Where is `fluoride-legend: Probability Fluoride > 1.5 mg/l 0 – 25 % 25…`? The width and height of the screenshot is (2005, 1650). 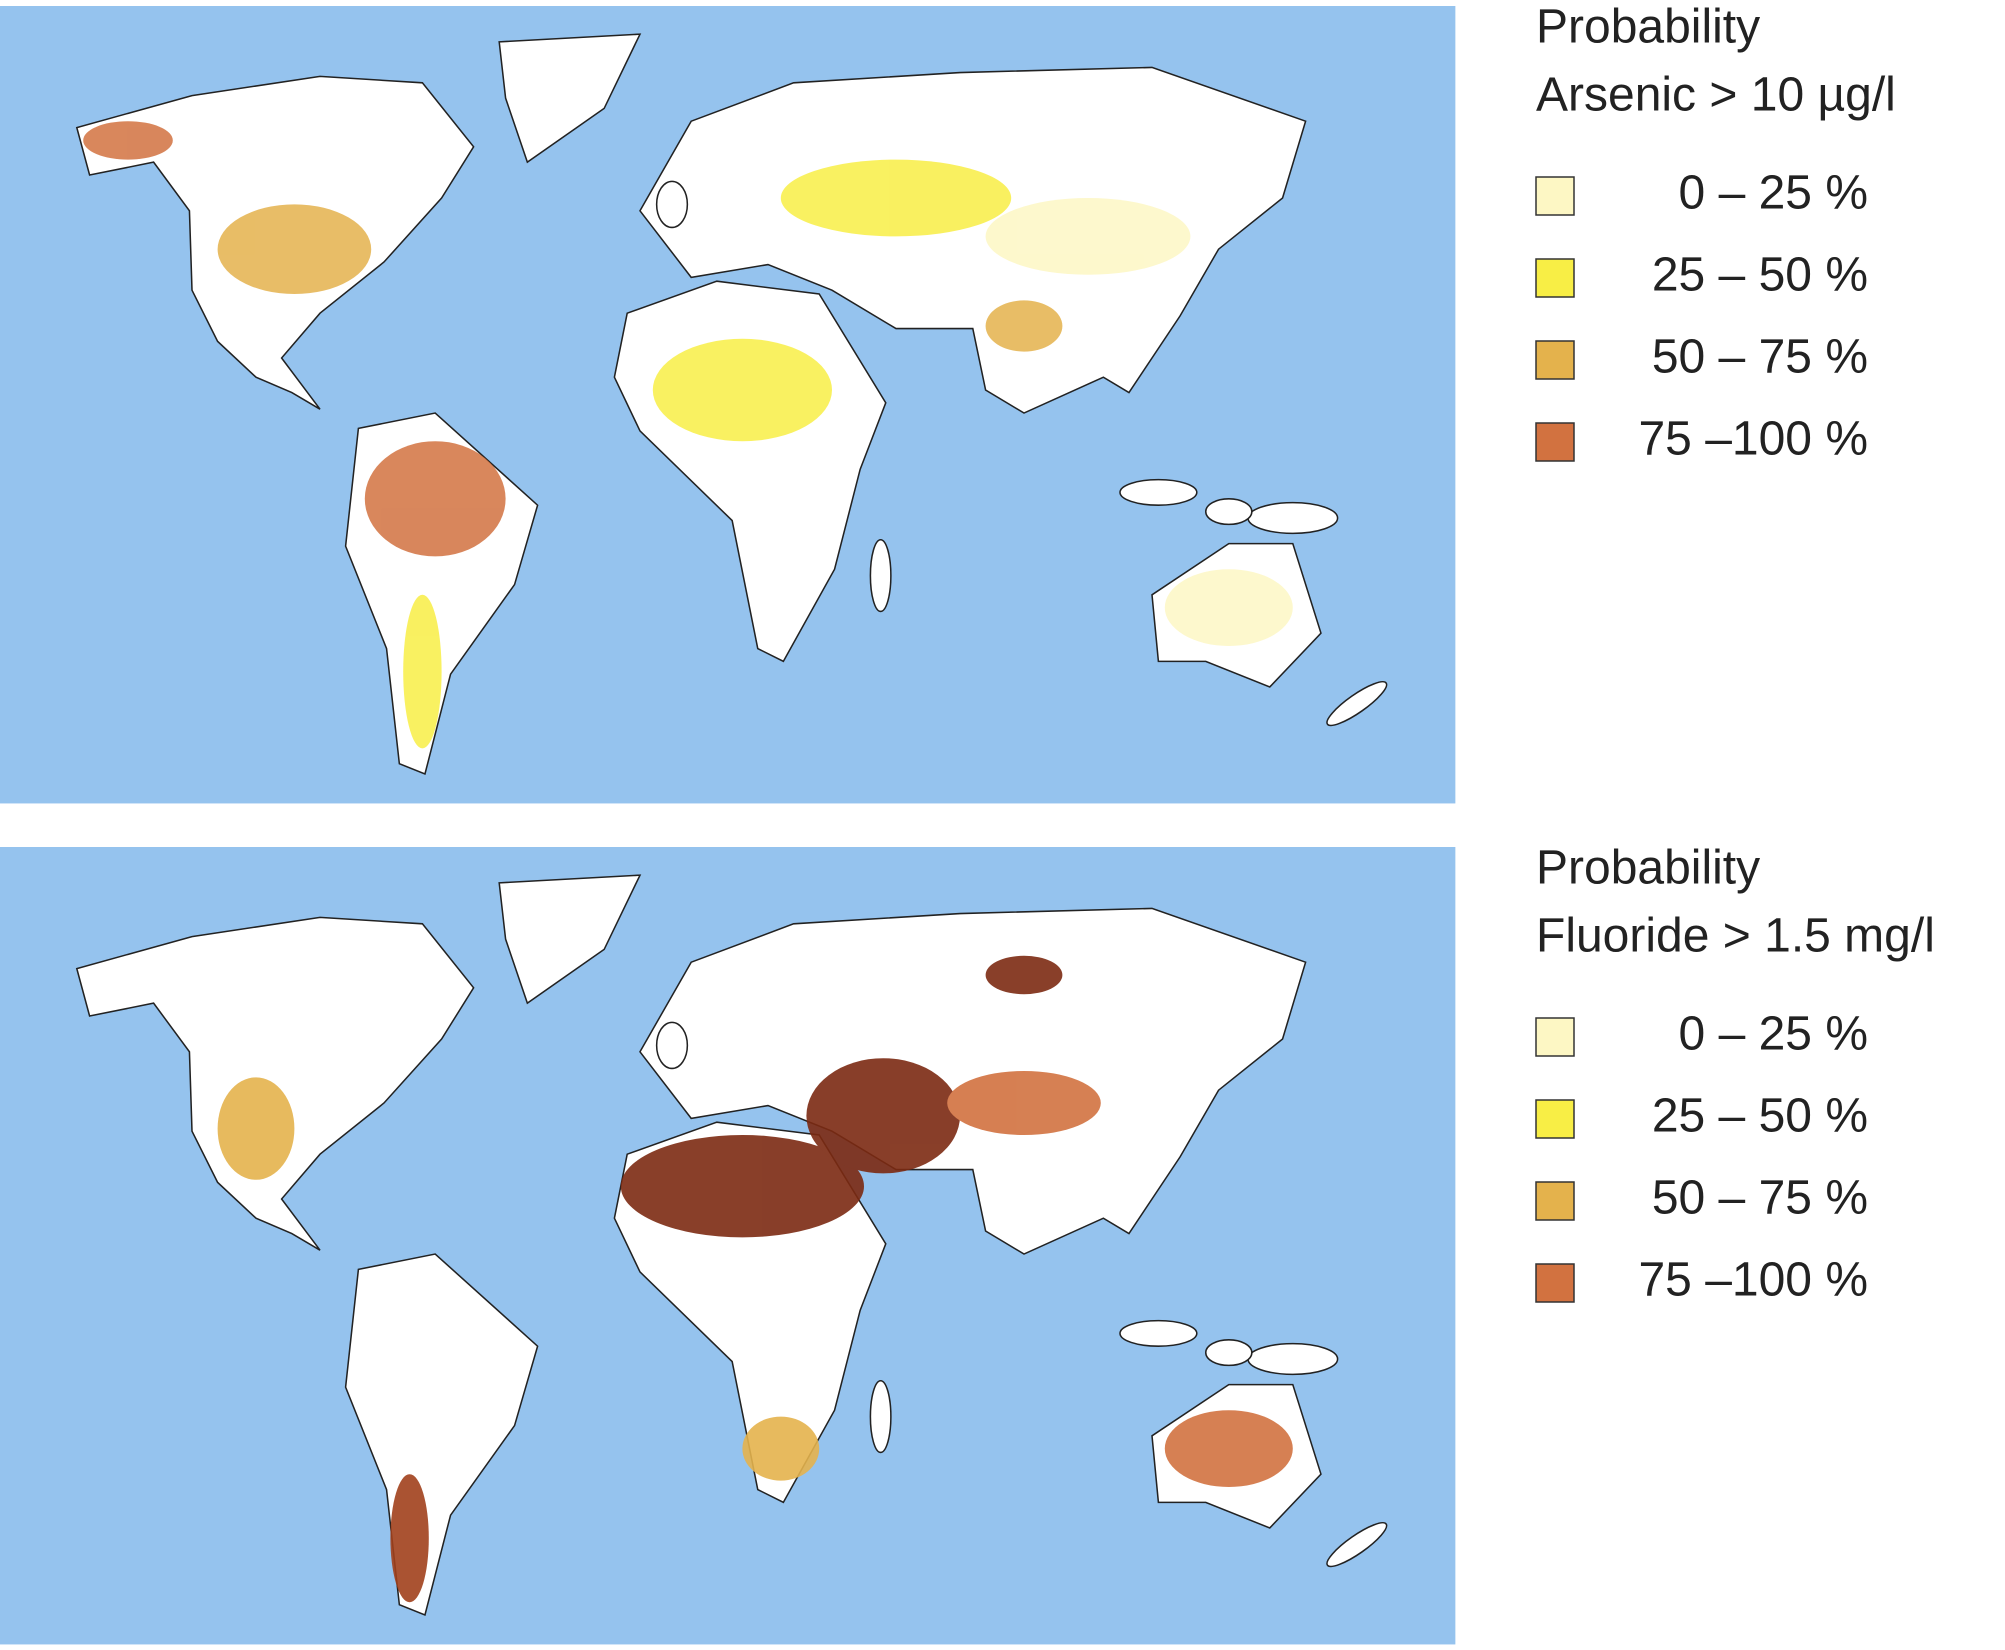
fluoride-legend: Probability Fluoride > 1.5 mg/l 0 – 25 % 25… is located at coordinates (1735, 1074).